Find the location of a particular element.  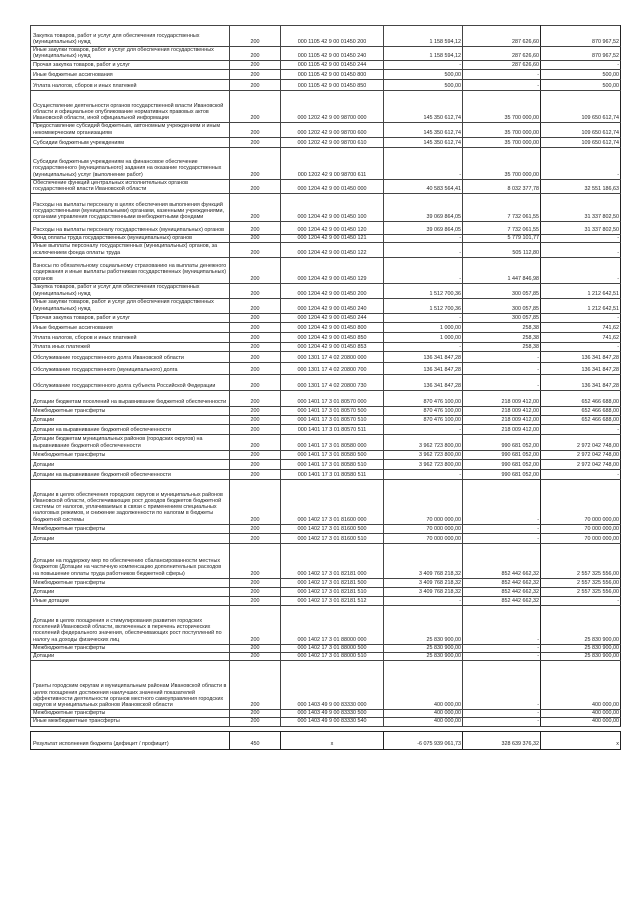

row-description: Субсидии бюджетным учреждениям is located at coordinates (130, 142).